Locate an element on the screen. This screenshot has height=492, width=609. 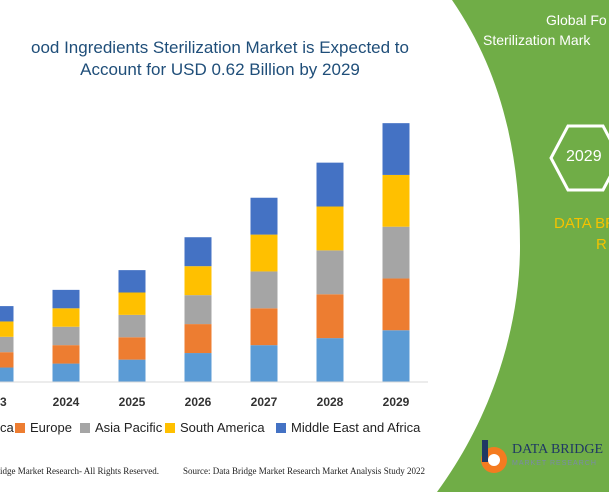
panel-brand-line-1: DATA BR is located at coordinates (581, 223).